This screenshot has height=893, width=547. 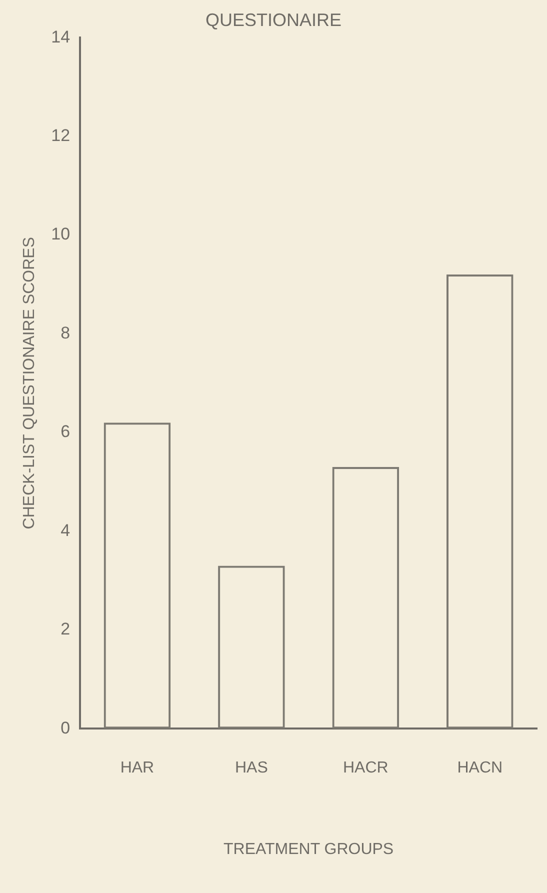 What do you see at coordinates (65, 432) in the screenshot?
I see `y-tick-label: 6` at bounding box center [65, 432].